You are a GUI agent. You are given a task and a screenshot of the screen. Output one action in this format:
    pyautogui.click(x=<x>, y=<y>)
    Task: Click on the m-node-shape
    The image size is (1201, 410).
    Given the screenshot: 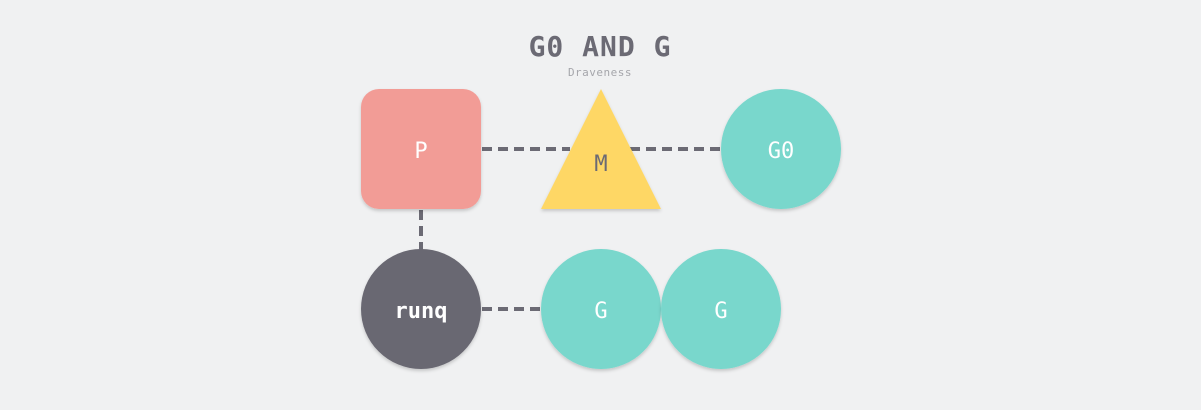 What is the action you would take?
    pyautogui.click(x=601, y=149)
    